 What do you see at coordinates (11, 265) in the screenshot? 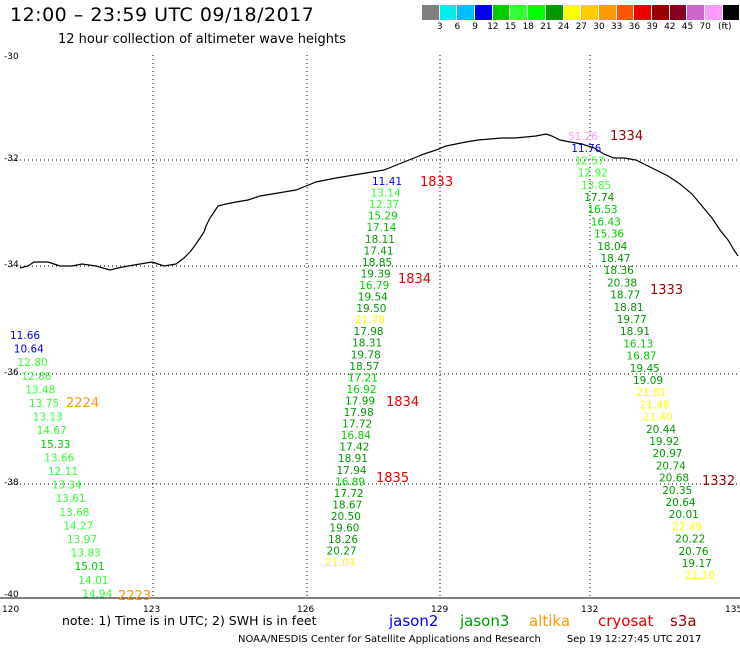
I see `lat-label: -34` at bounding box center [11, 265].